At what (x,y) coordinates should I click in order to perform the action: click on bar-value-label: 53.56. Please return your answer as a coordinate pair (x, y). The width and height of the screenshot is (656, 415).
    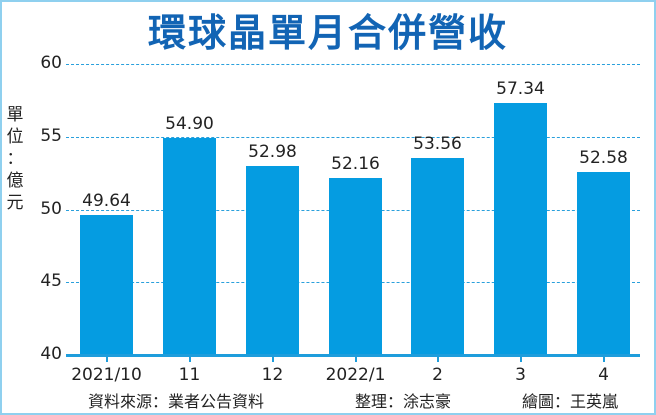
    Looking at the image, I should click on (437, 143).